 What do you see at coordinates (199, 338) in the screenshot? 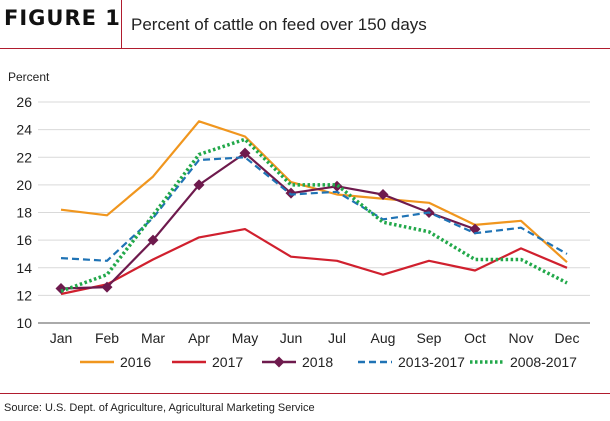
I see `x-tick-label: Apr` at bounding box center [199, 338].